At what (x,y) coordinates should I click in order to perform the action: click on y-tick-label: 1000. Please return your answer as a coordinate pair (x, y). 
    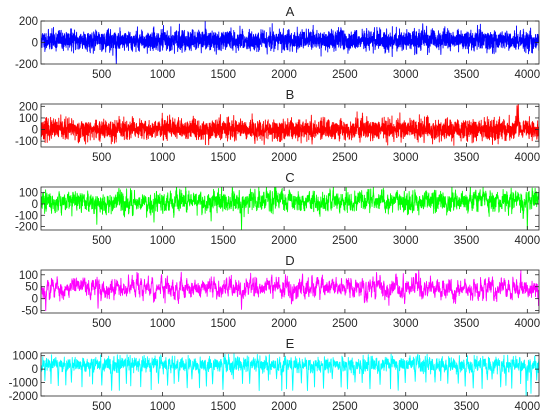
    Looking at the image, I should click on (25, 357).